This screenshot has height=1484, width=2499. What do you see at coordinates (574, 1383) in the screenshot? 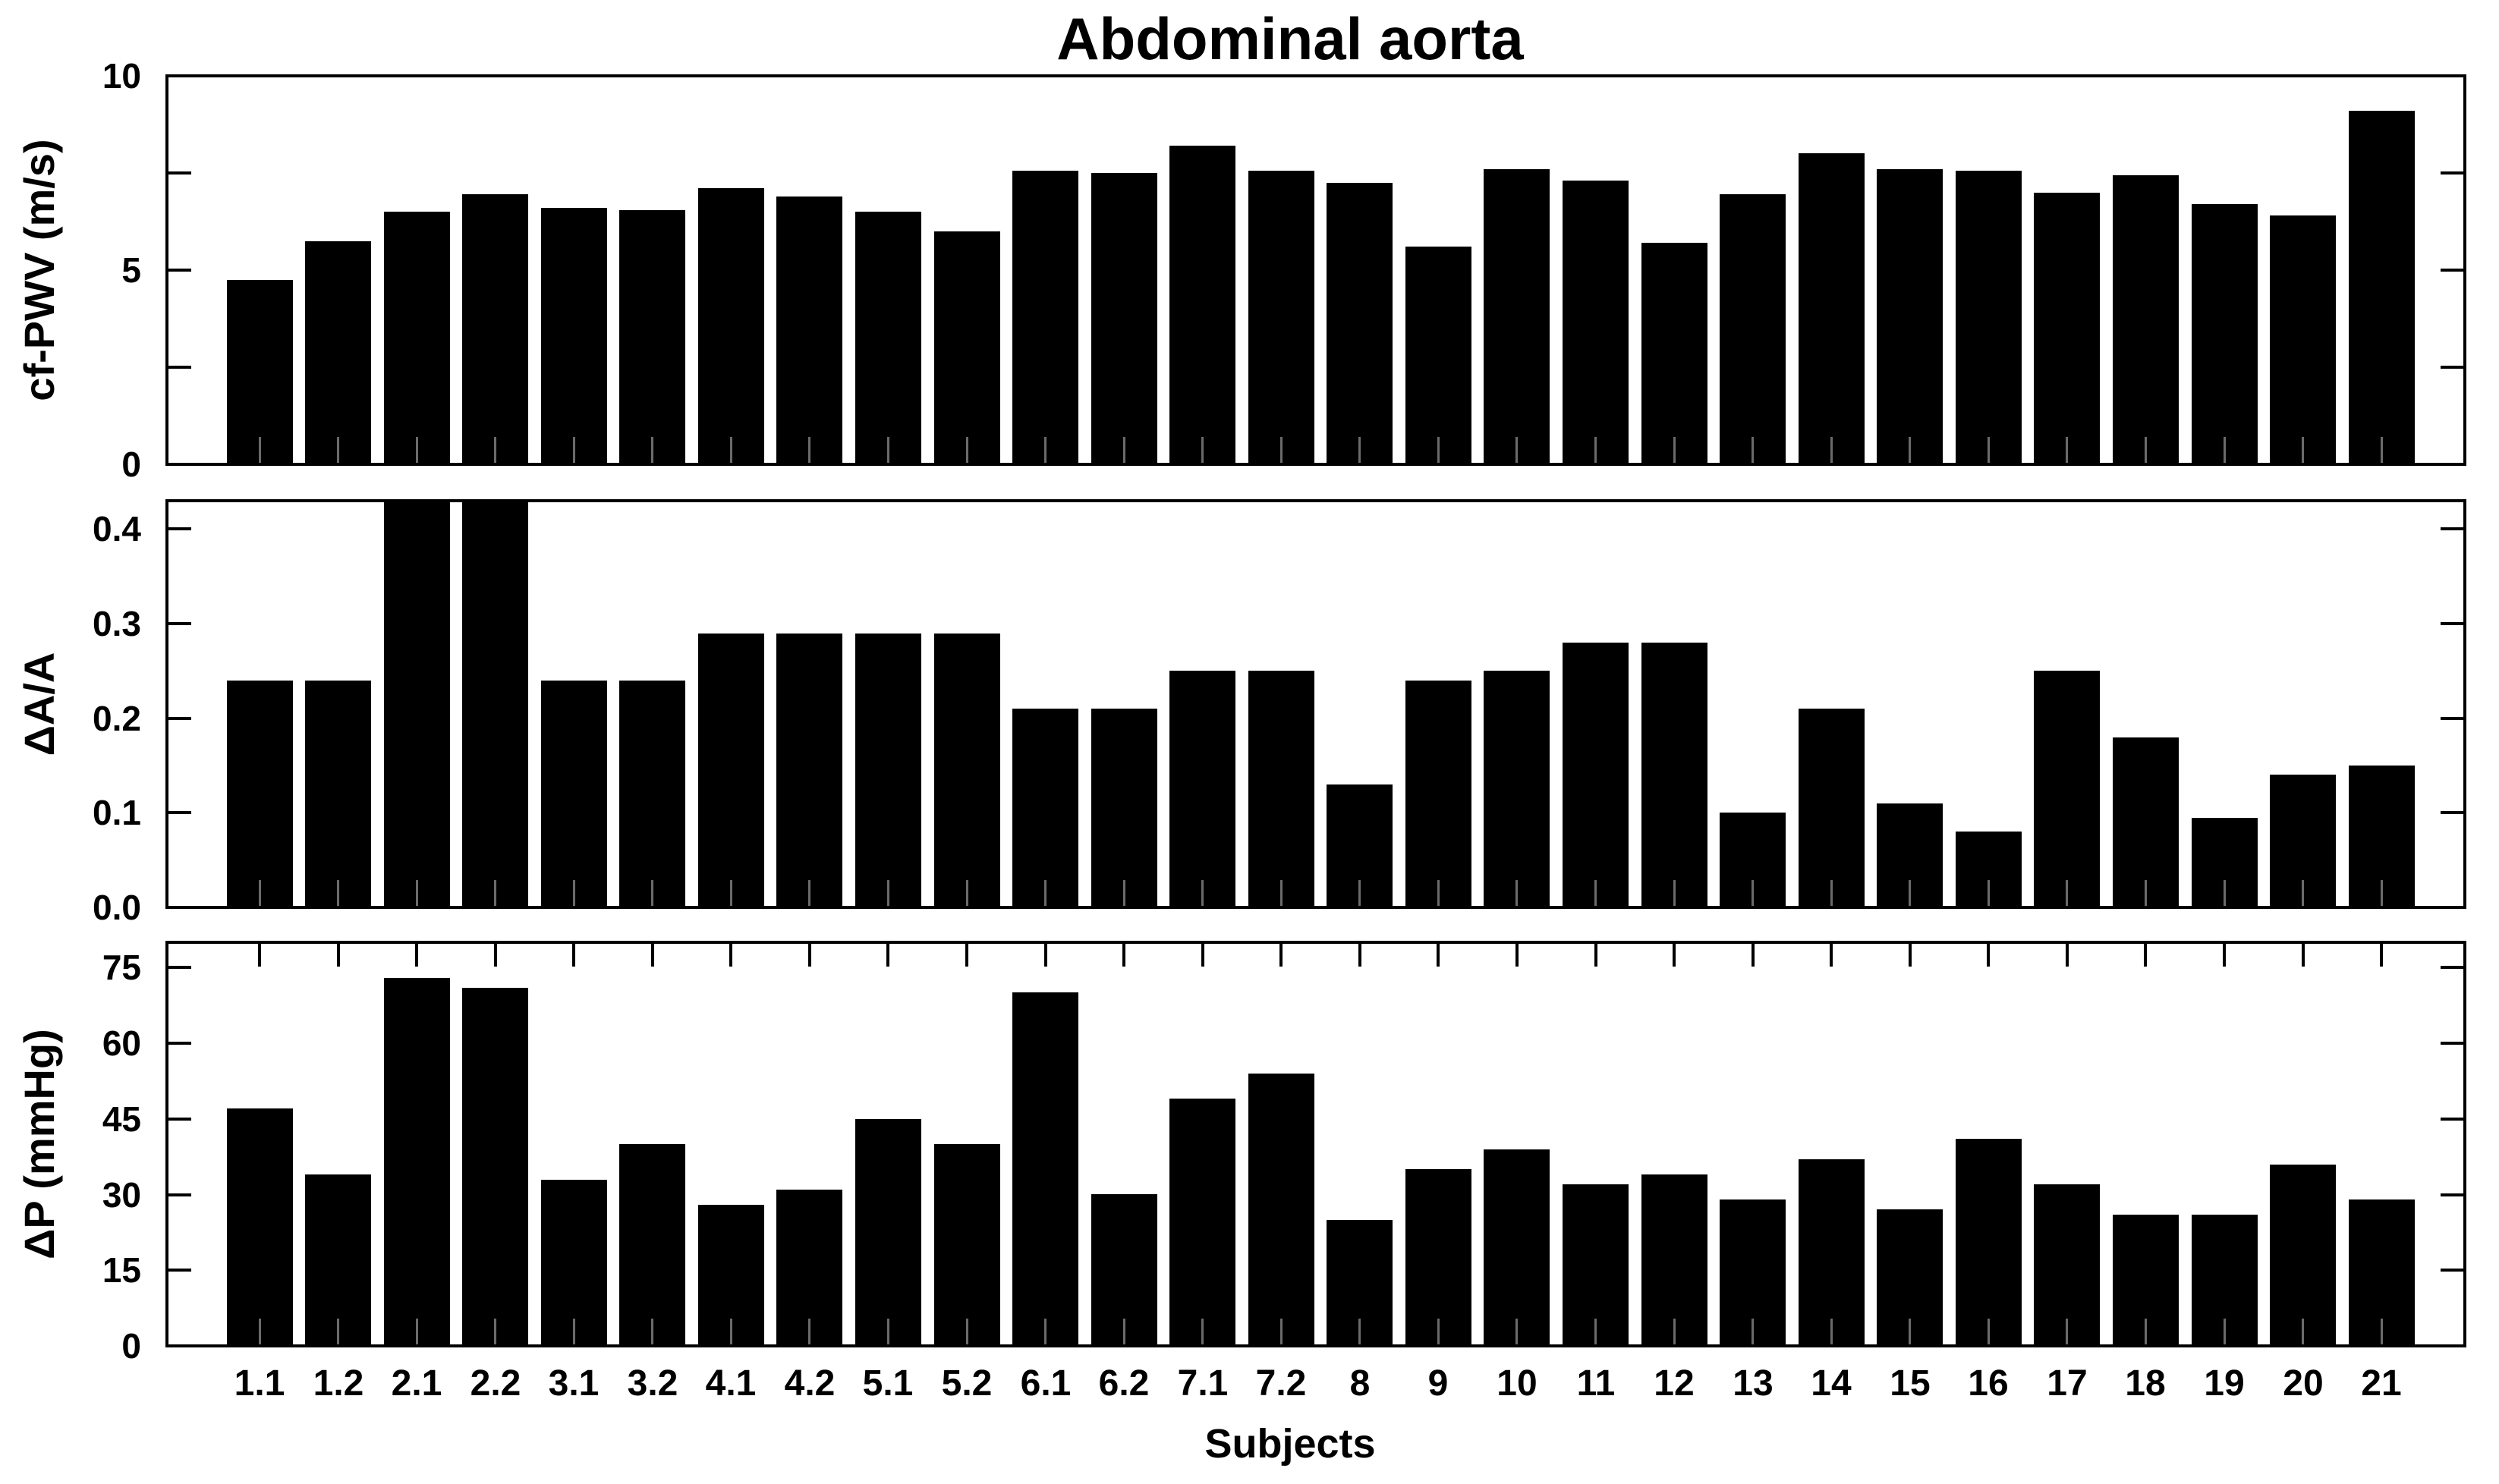
I see `x-tick-label: 3.1` at bounding box center [574, 1383].